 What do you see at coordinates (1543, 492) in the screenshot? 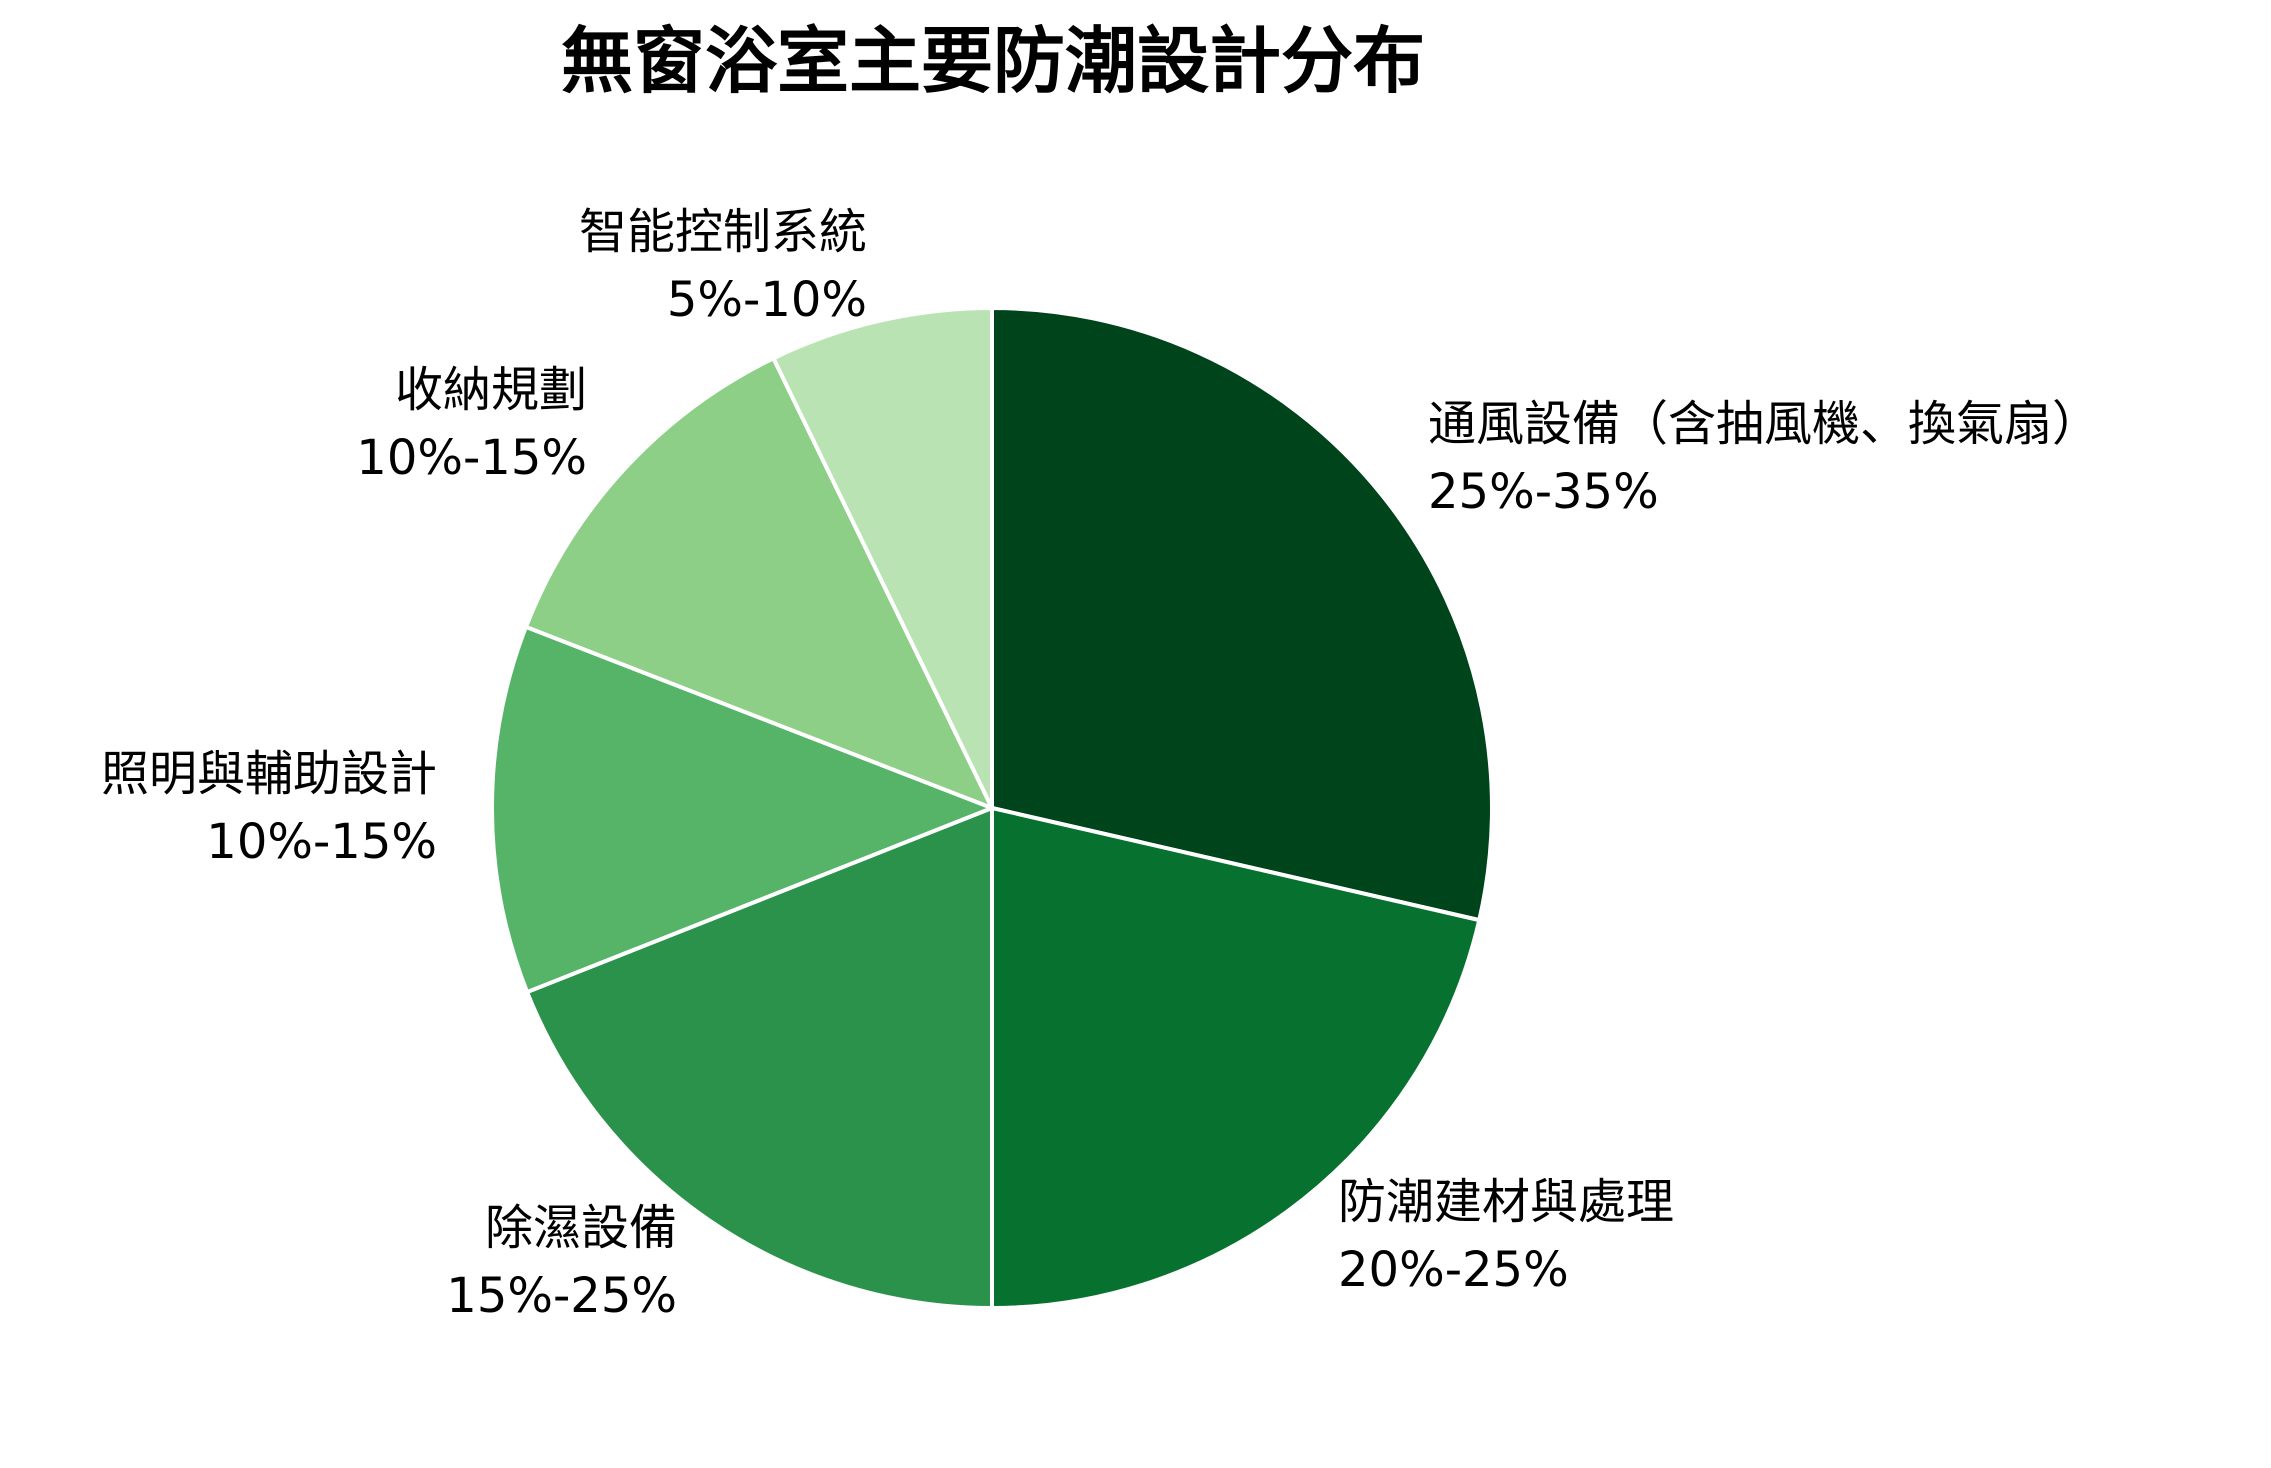
I see `slice-label-range: 25%-35%` at bounding box center [1543, 492].